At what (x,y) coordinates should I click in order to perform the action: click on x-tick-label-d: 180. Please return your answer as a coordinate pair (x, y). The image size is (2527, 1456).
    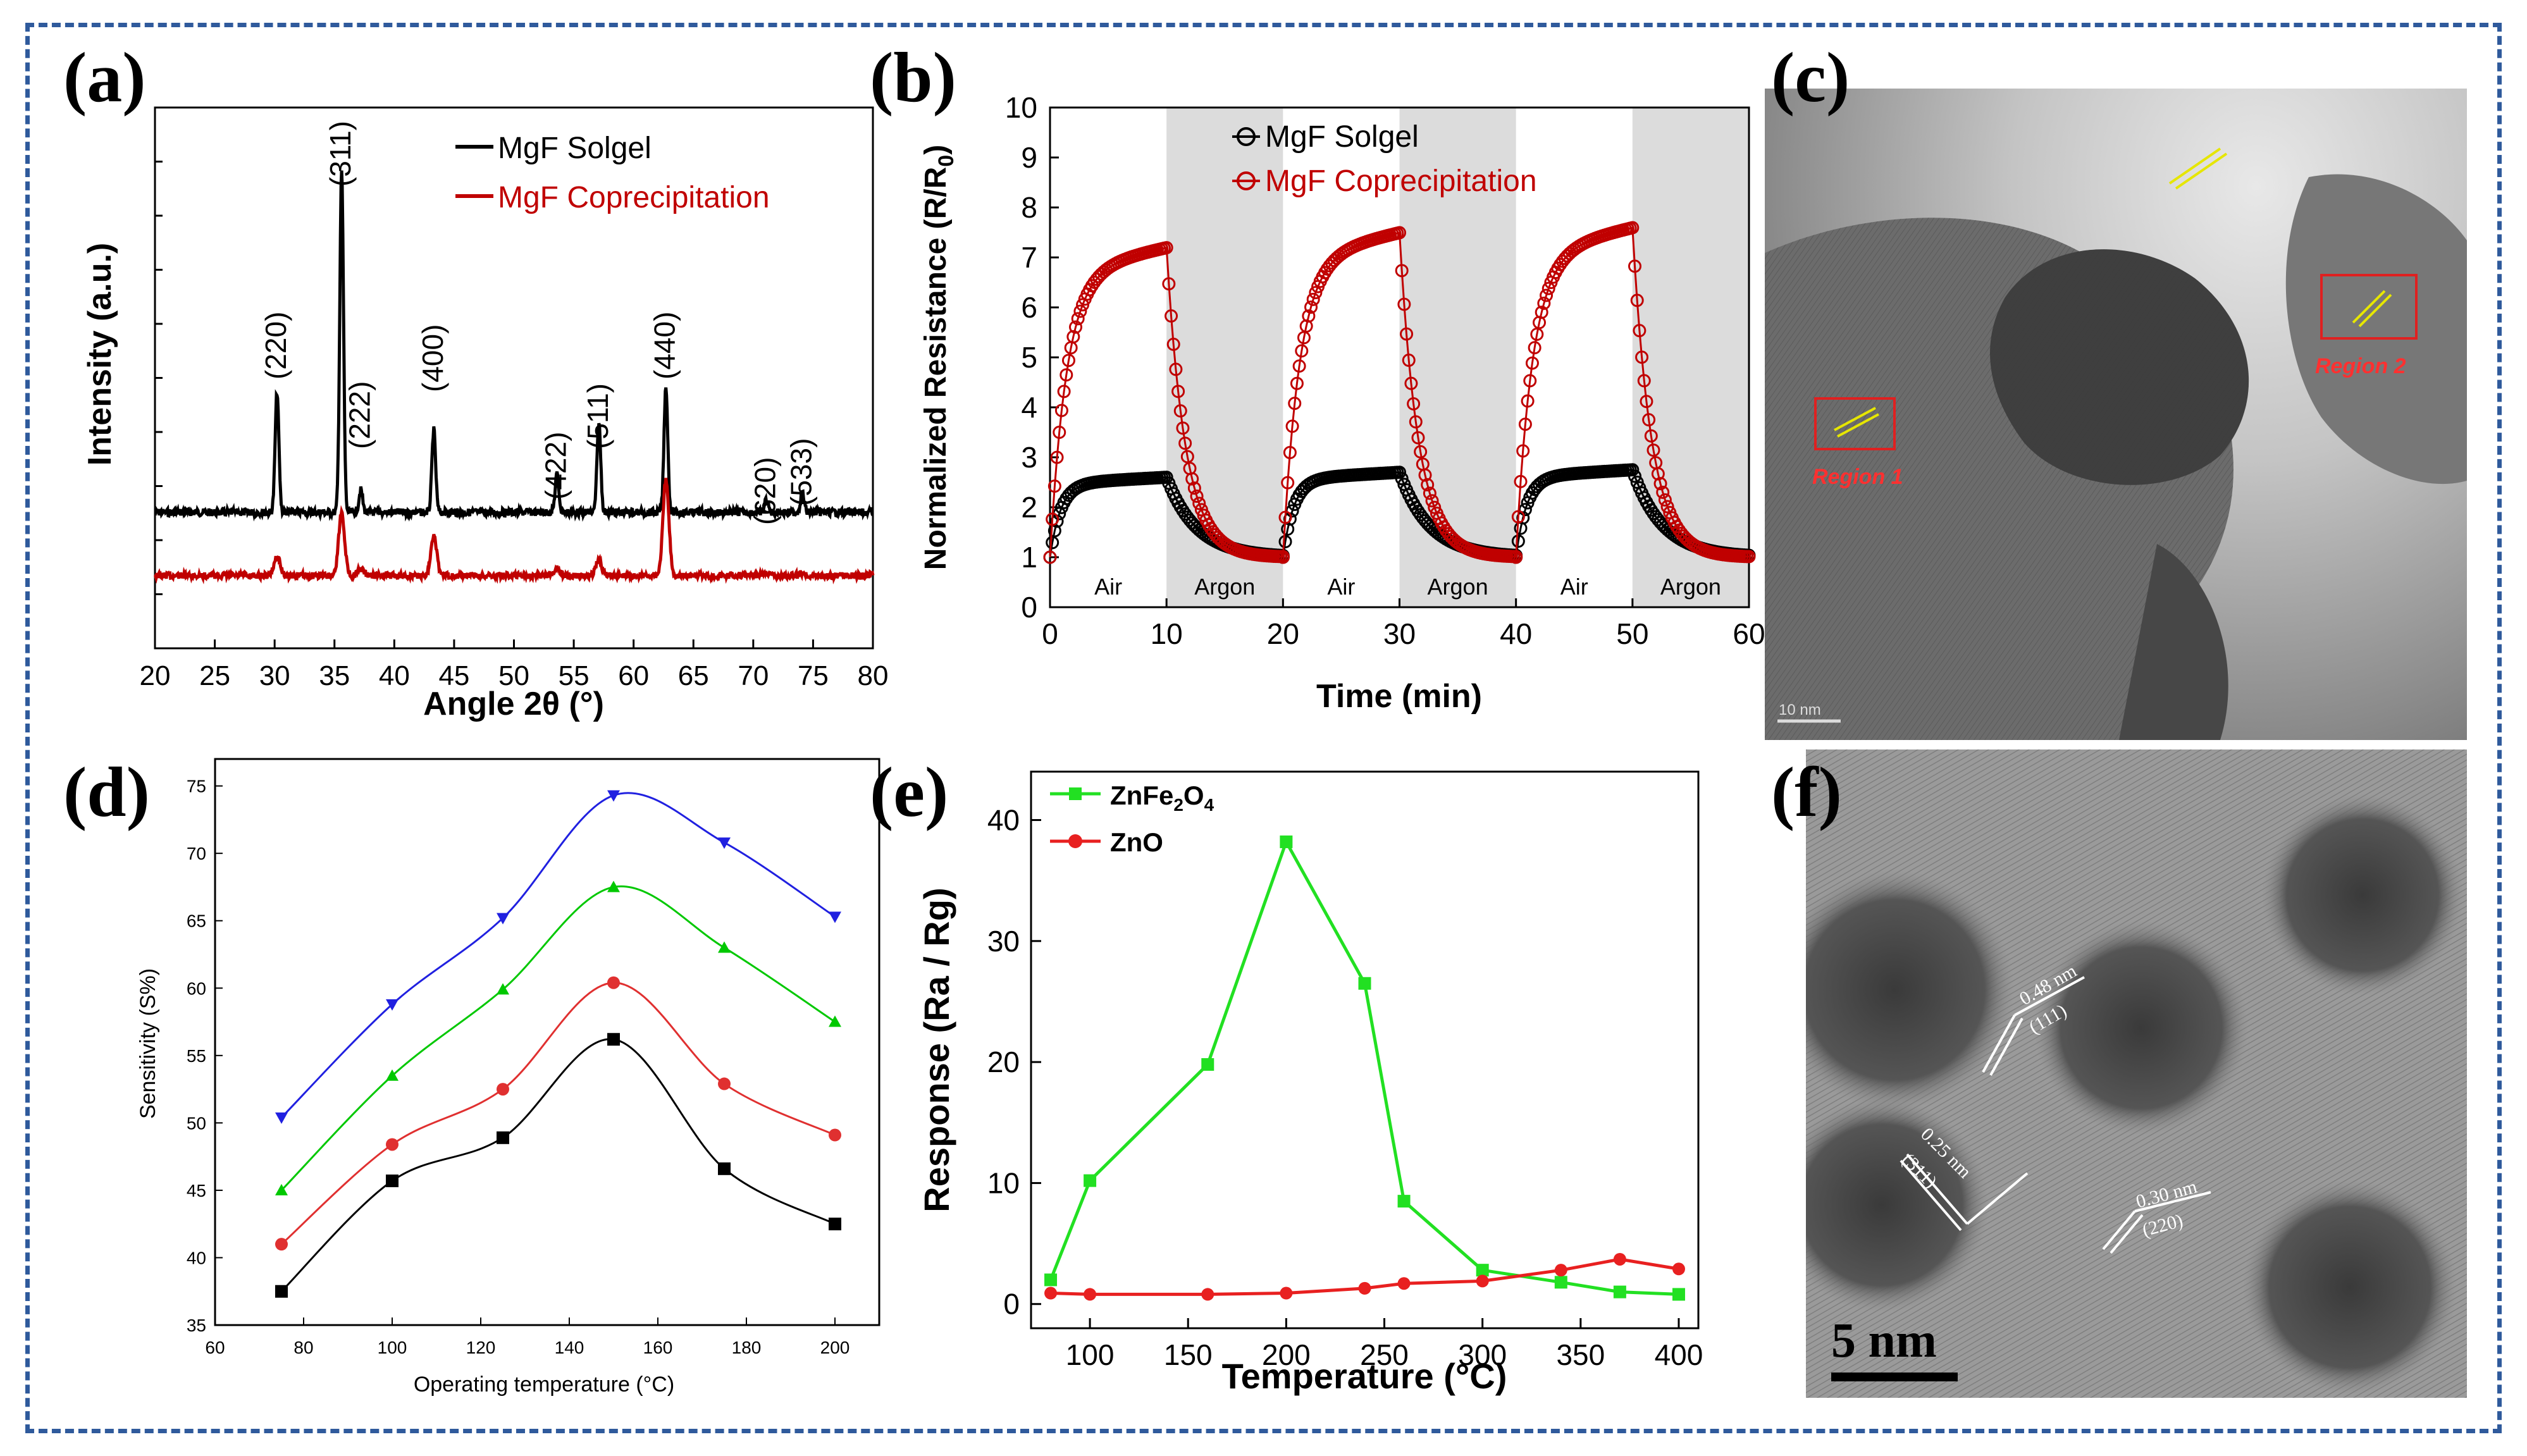
    Looking at the image, I should click on (747, 1347).